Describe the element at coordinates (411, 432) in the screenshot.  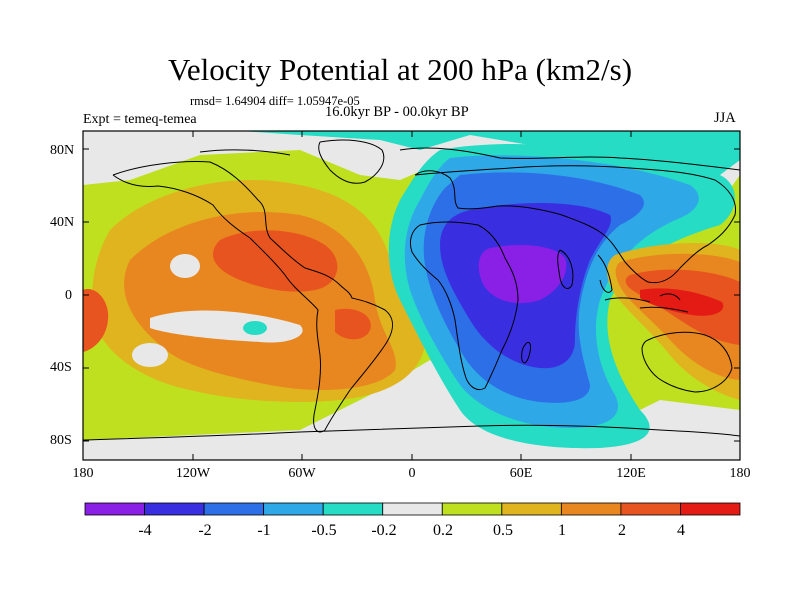
I see `coast-antarctica` at that location.